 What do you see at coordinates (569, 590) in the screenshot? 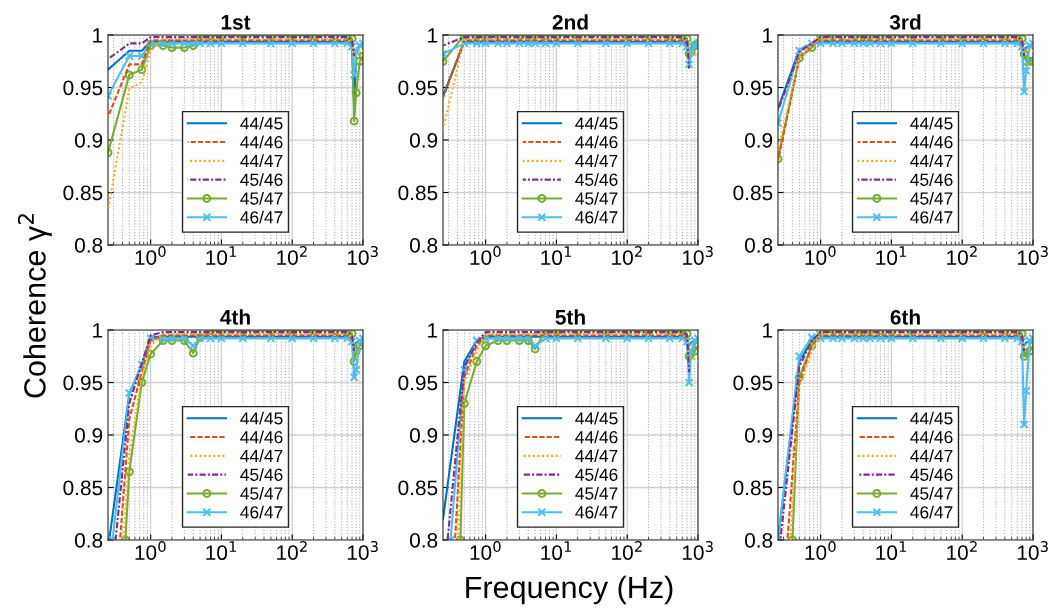
I see `x-axis-title: Frequency (Hz)` at bounding box center [569, 590].